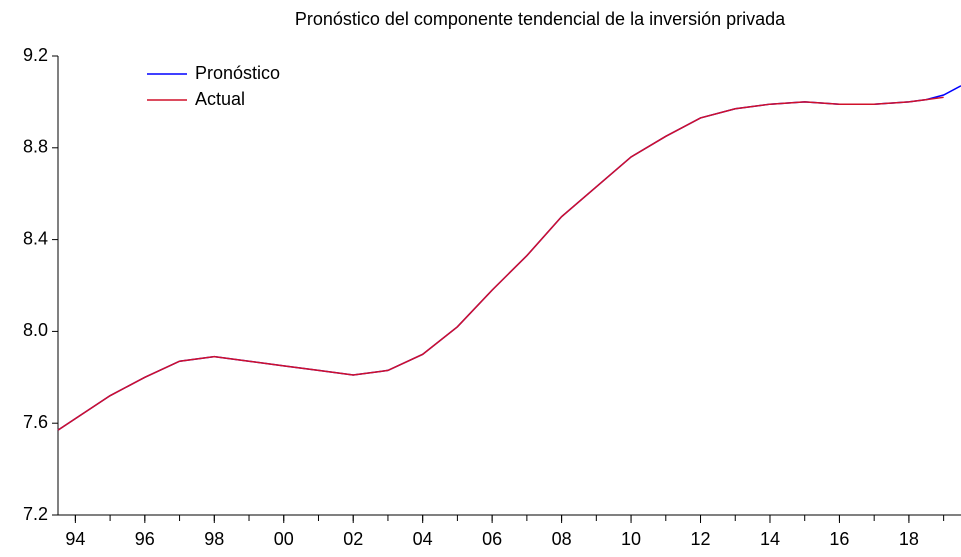 The width and height of the screenshot is (961, 557). I want to click on x-tick-label: 04, so click(423, 539).